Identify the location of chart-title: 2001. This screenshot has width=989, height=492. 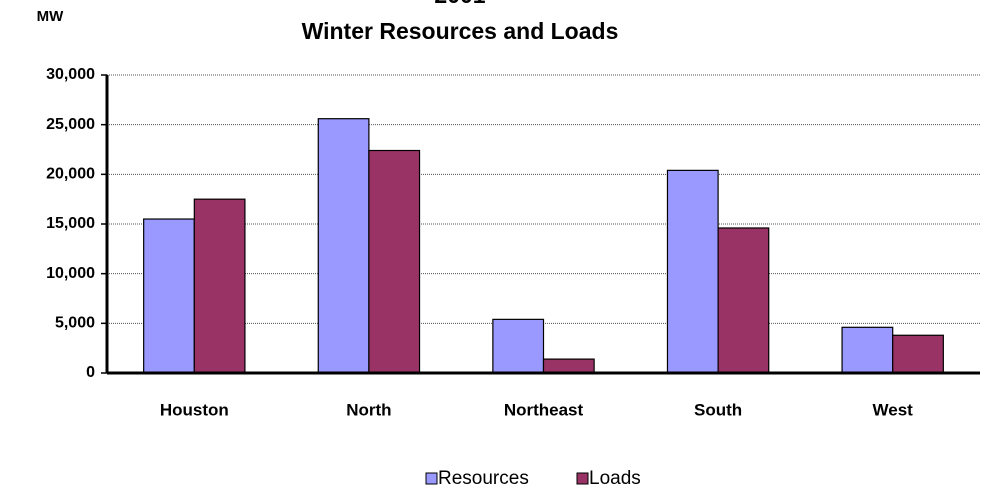
(459, 4).